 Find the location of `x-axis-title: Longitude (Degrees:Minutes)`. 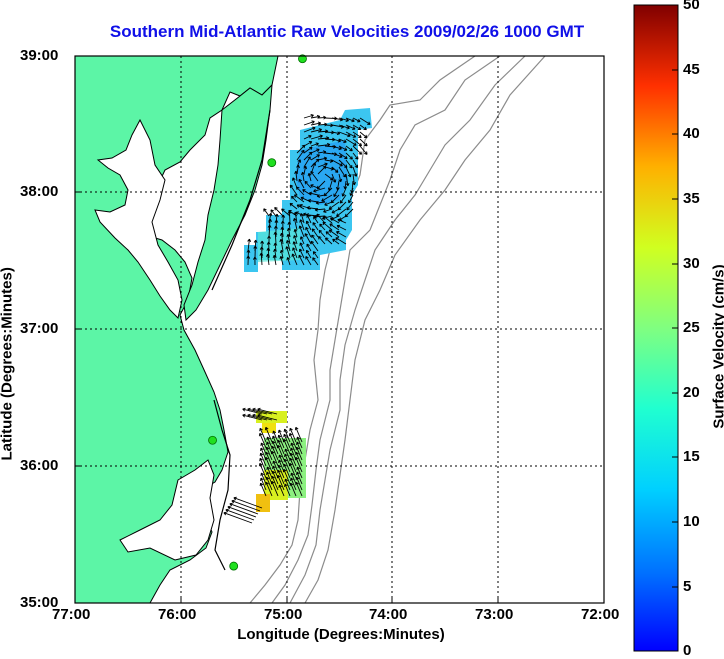

x-axis-title: Longitude (Degrees:Minutes) is located at coordinates (341, 634).